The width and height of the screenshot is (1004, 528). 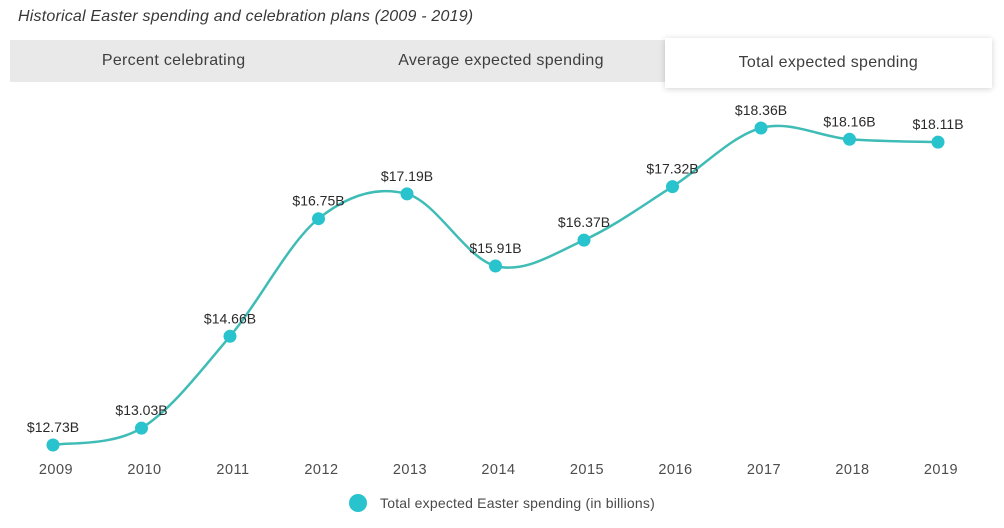 I want to click on data-point-label-2018: $18.16B, so click(x=849, y=121).